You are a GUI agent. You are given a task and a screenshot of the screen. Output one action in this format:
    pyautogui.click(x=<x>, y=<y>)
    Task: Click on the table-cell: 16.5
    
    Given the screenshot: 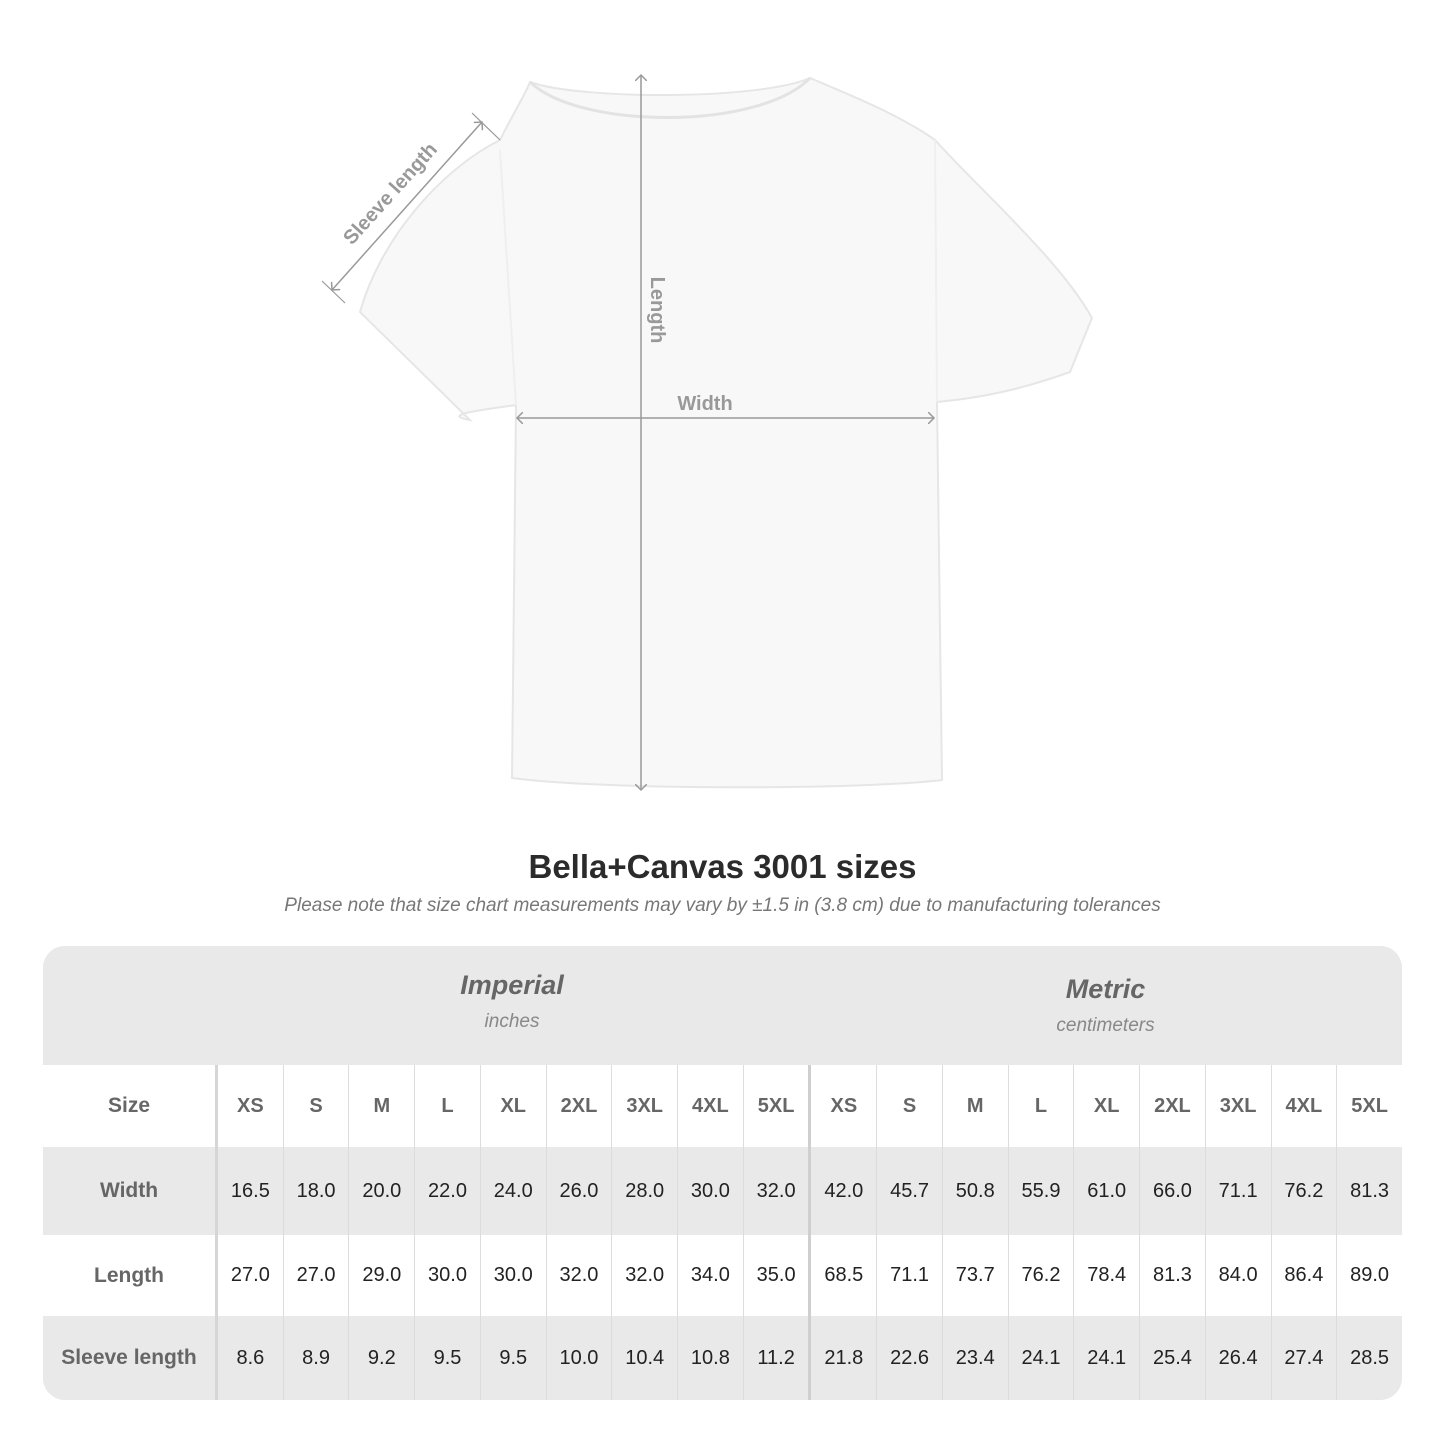 What is the action you would take?
    pyautogui.click(x=251, y=1191)
    